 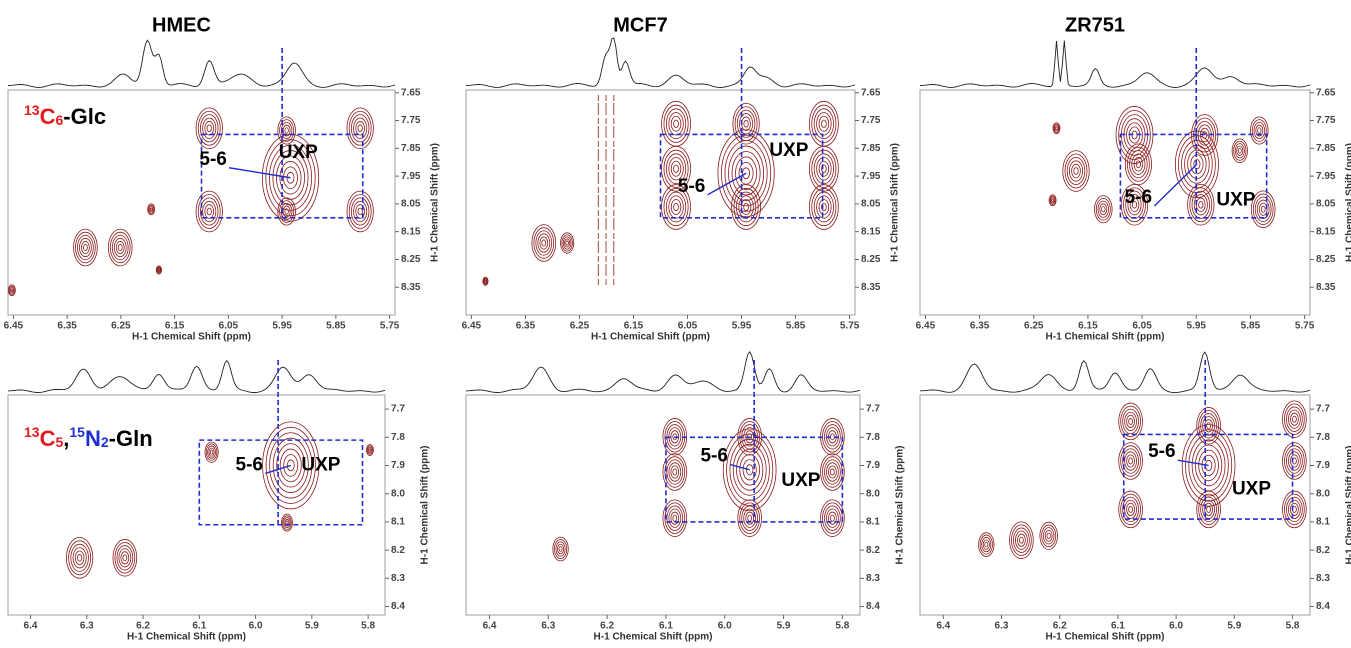 What do you see at coordinates (1323, 578) in the screenshot?
I see `y-tick-label: 8.3` at bounding box center [1323, 578].